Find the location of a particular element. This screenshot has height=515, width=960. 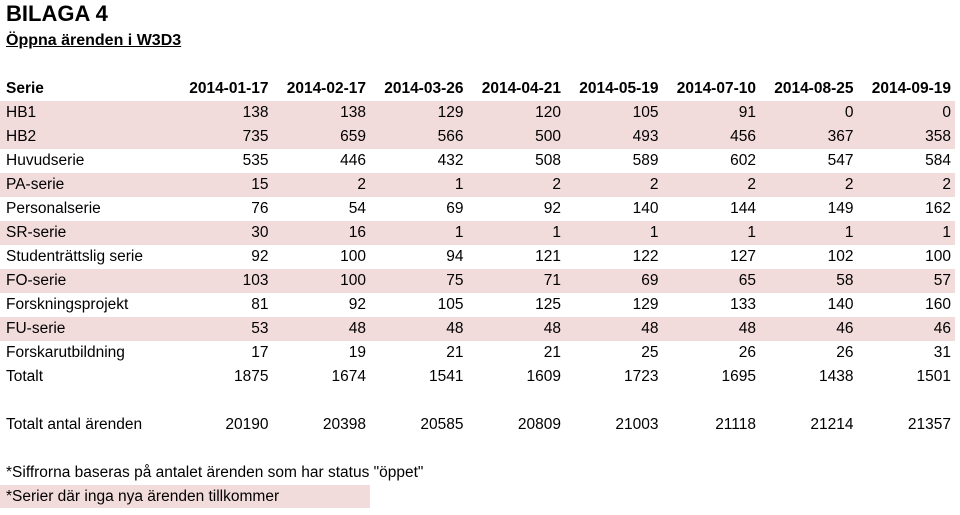

value-cell: 456 is located at coordinates (711, 137).